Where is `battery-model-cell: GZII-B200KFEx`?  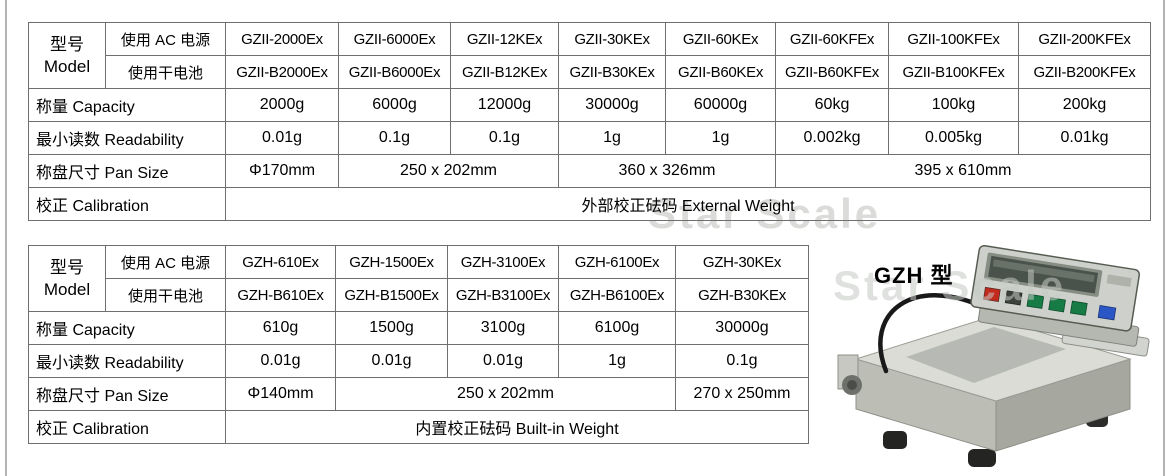 battery-model-cell: GZII-B200KFEx is located at coordinates (1084, 72).